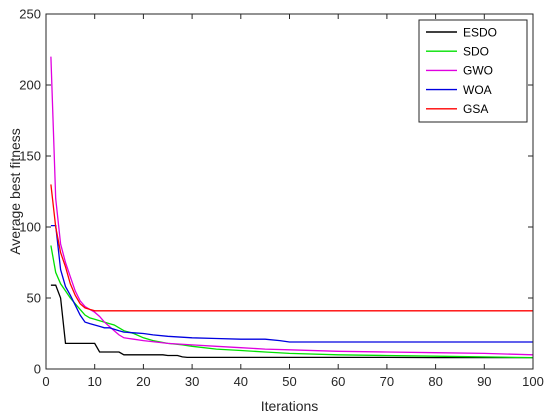 This screenshot has height=416, width=550. I want to click on x-tick-label: 30, so click(192, 381).